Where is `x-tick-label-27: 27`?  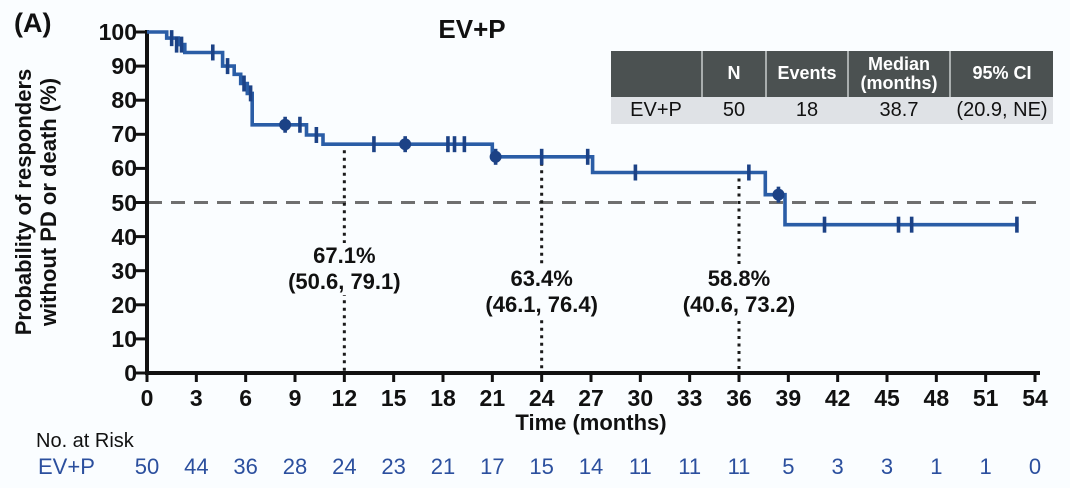
x-tick-label-27: 27 is located at coordinates (591, 398).